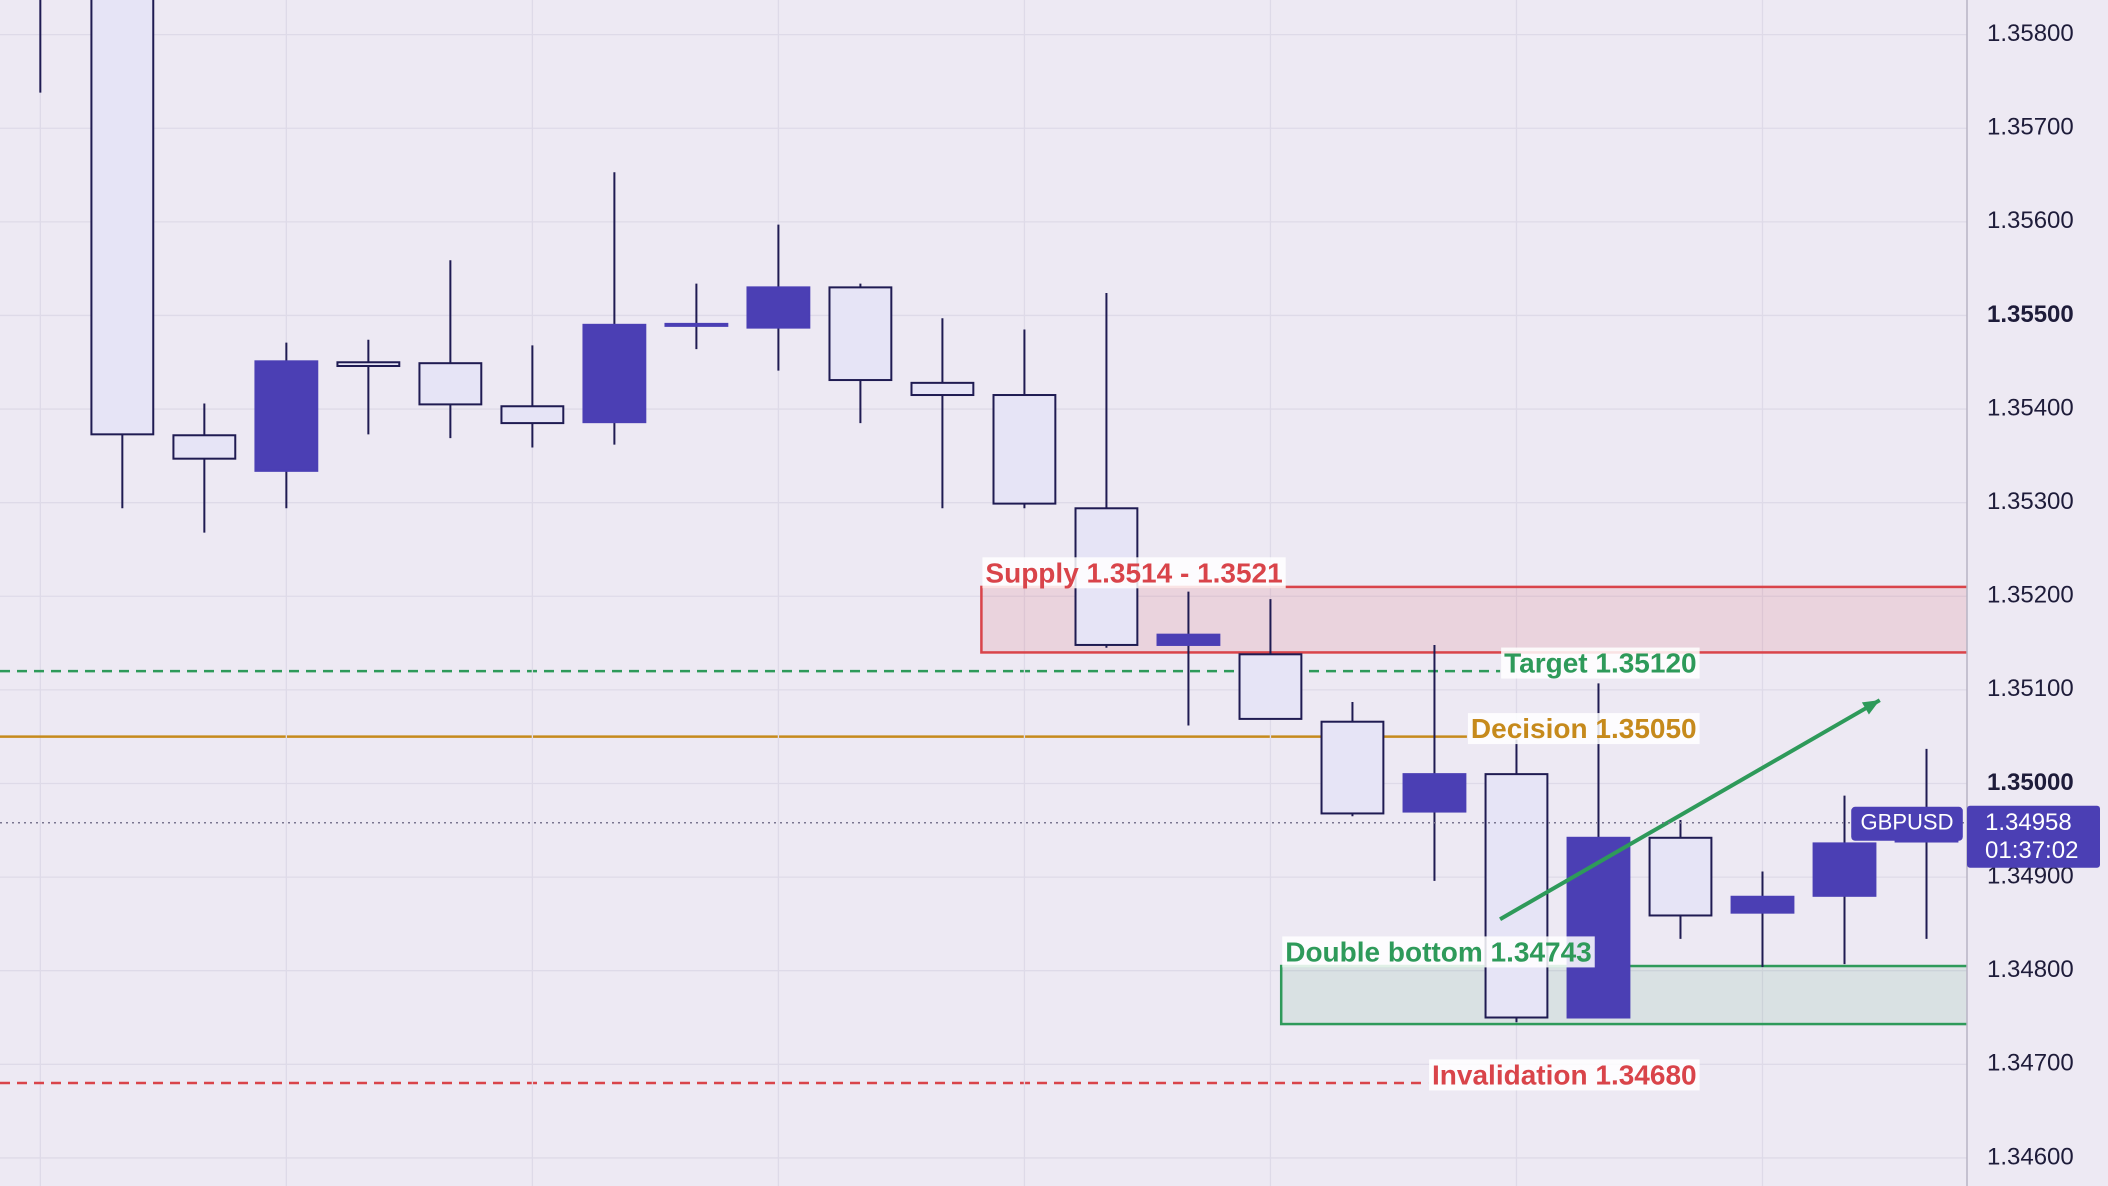 This screenshot has width=2108, height=1186. I want to click on y-tick-label: 1.34800, so click(2030, 969).